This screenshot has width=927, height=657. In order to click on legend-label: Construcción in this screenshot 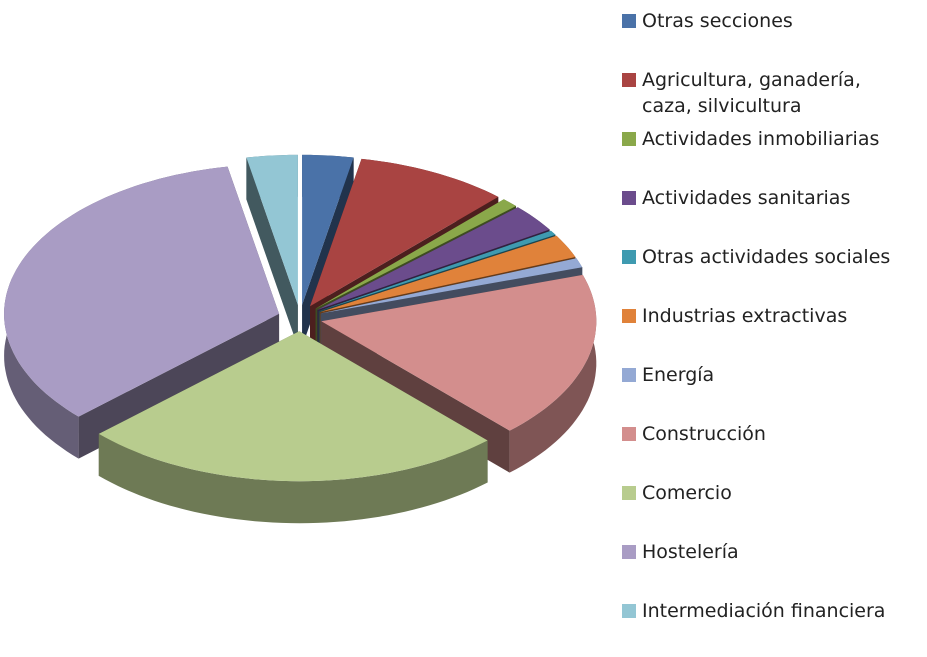, I will do `click(704, 434)`.